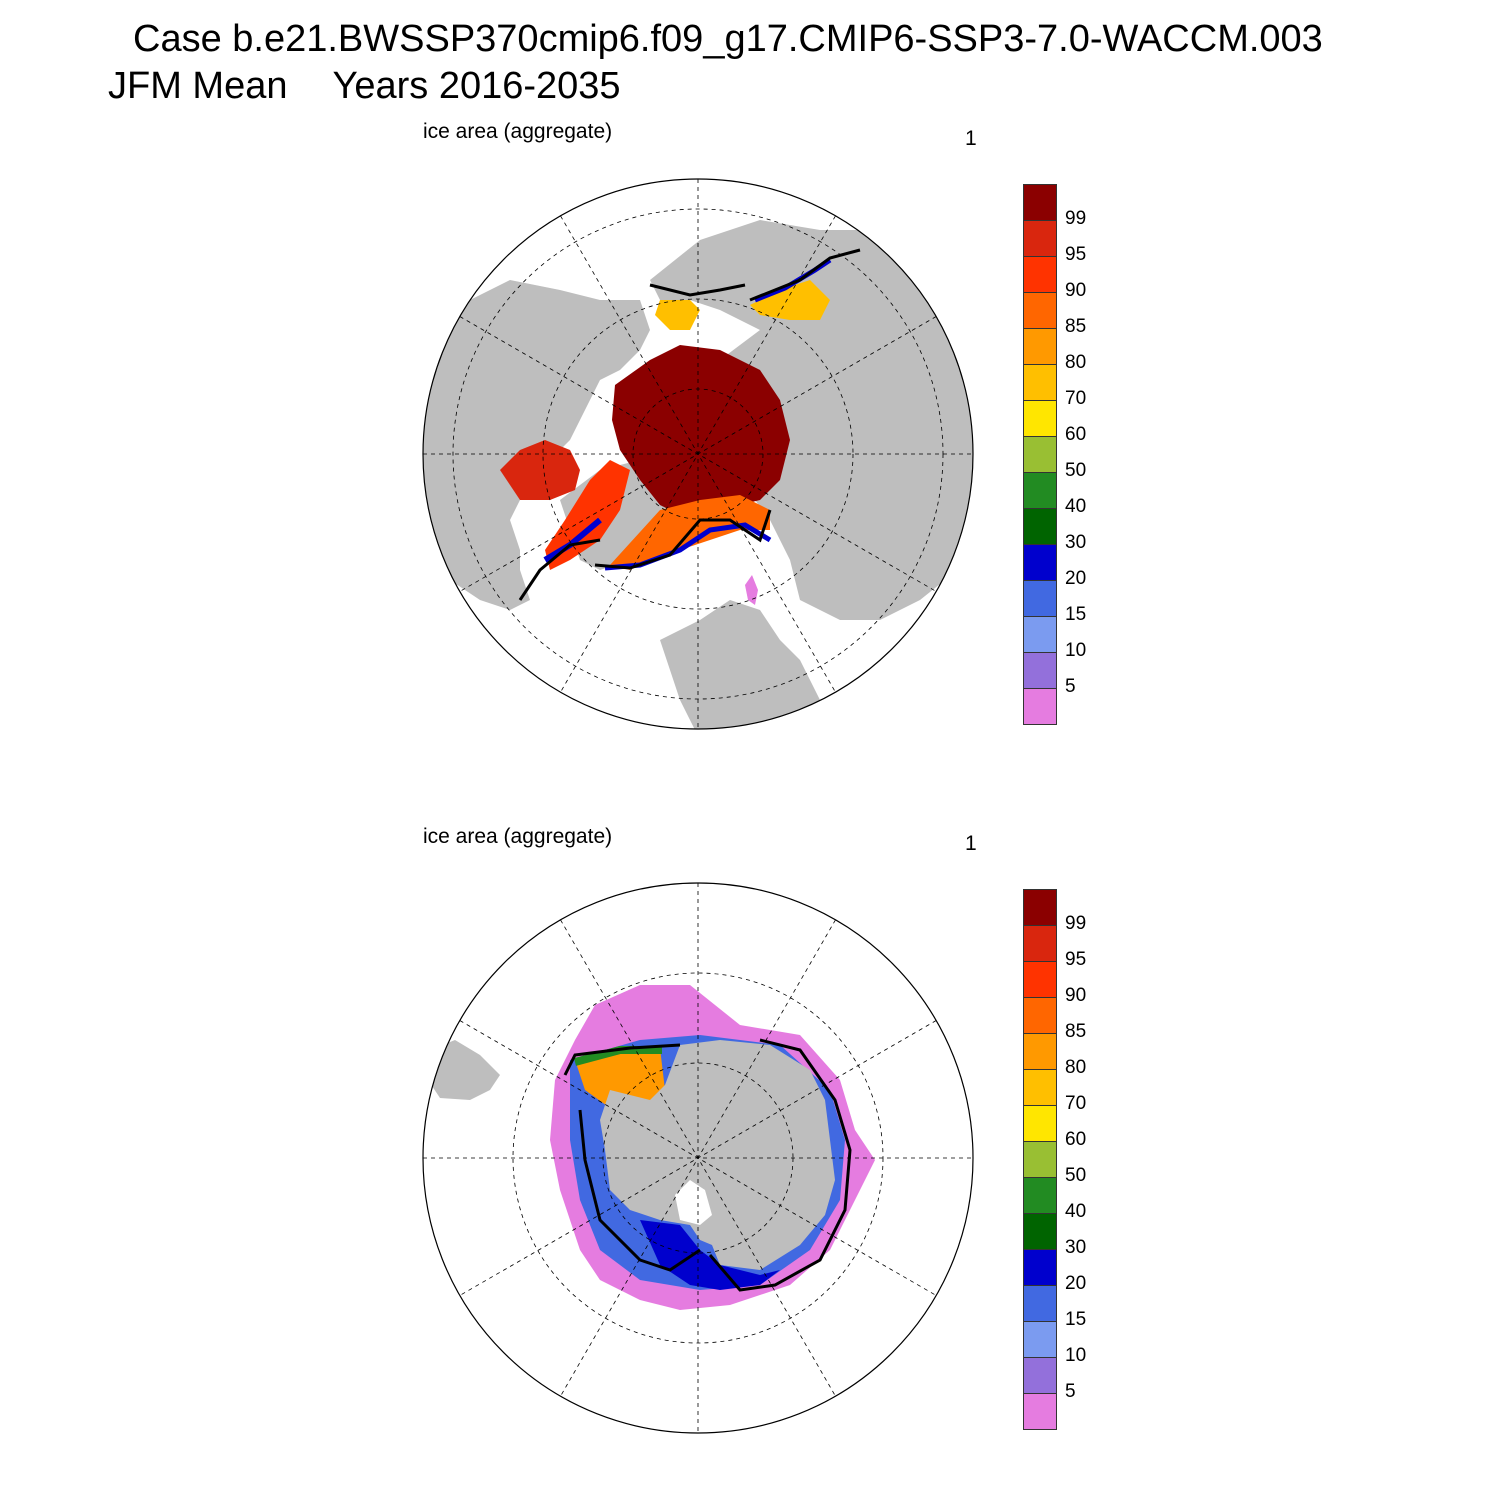  Describe the element at coordinates (476, 86) in the screenshot. I see `years-label: Years 2016-2035` at that location.